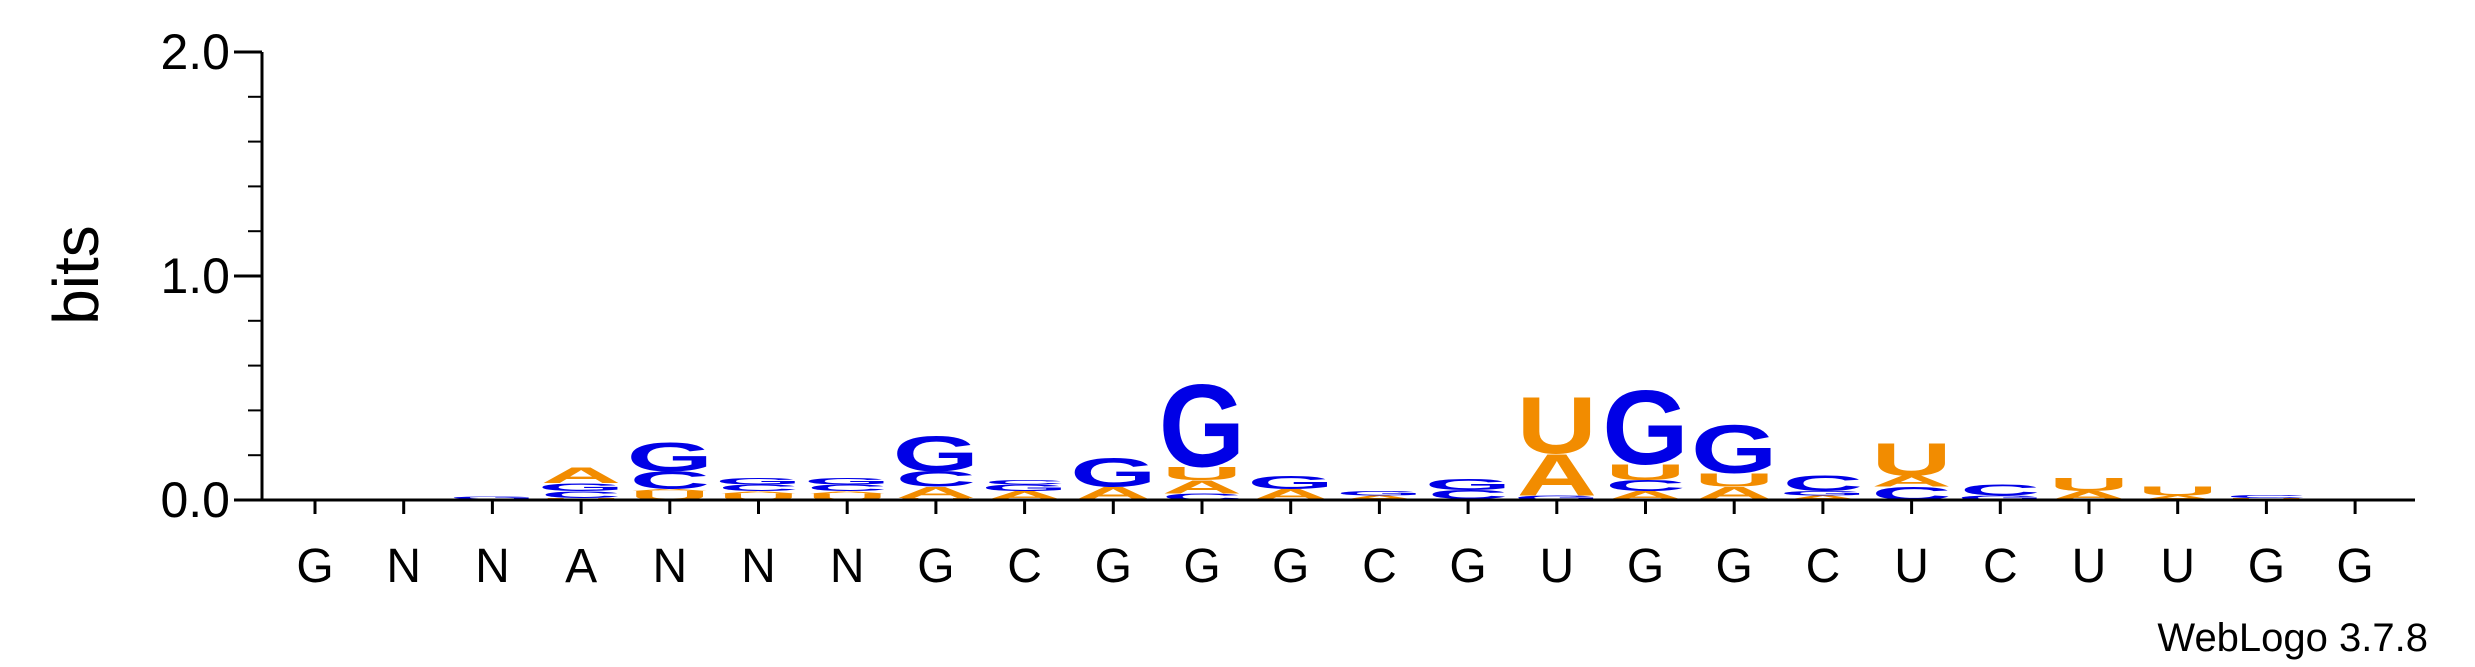  Describe the element at coordinates (195, 52) in the screenshot. I see `y-tick-label: 2.0` at that location.